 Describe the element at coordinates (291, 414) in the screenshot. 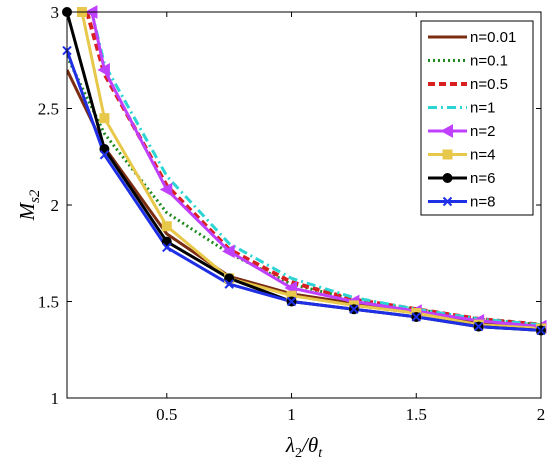

I see `x-tick-label: 1` at that location.